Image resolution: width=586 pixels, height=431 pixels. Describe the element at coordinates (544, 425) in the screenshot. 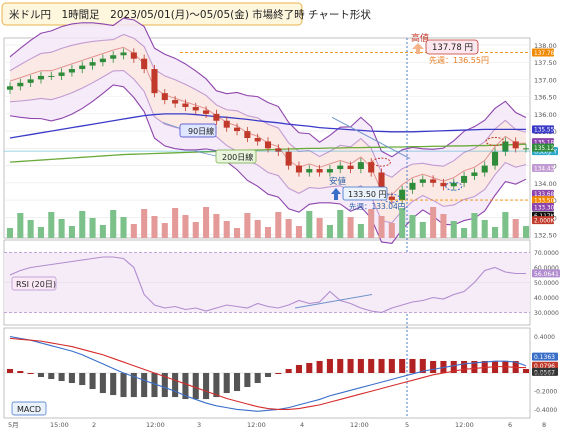

I see `x-tick-label: 8` at that location.